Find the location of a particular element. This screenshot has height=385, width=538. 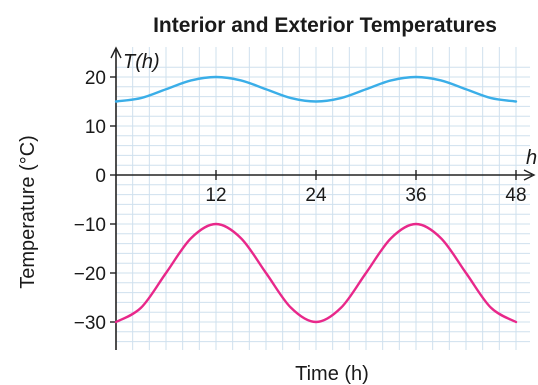

x-tick-label: 12 is located at coordinates (215, 195).